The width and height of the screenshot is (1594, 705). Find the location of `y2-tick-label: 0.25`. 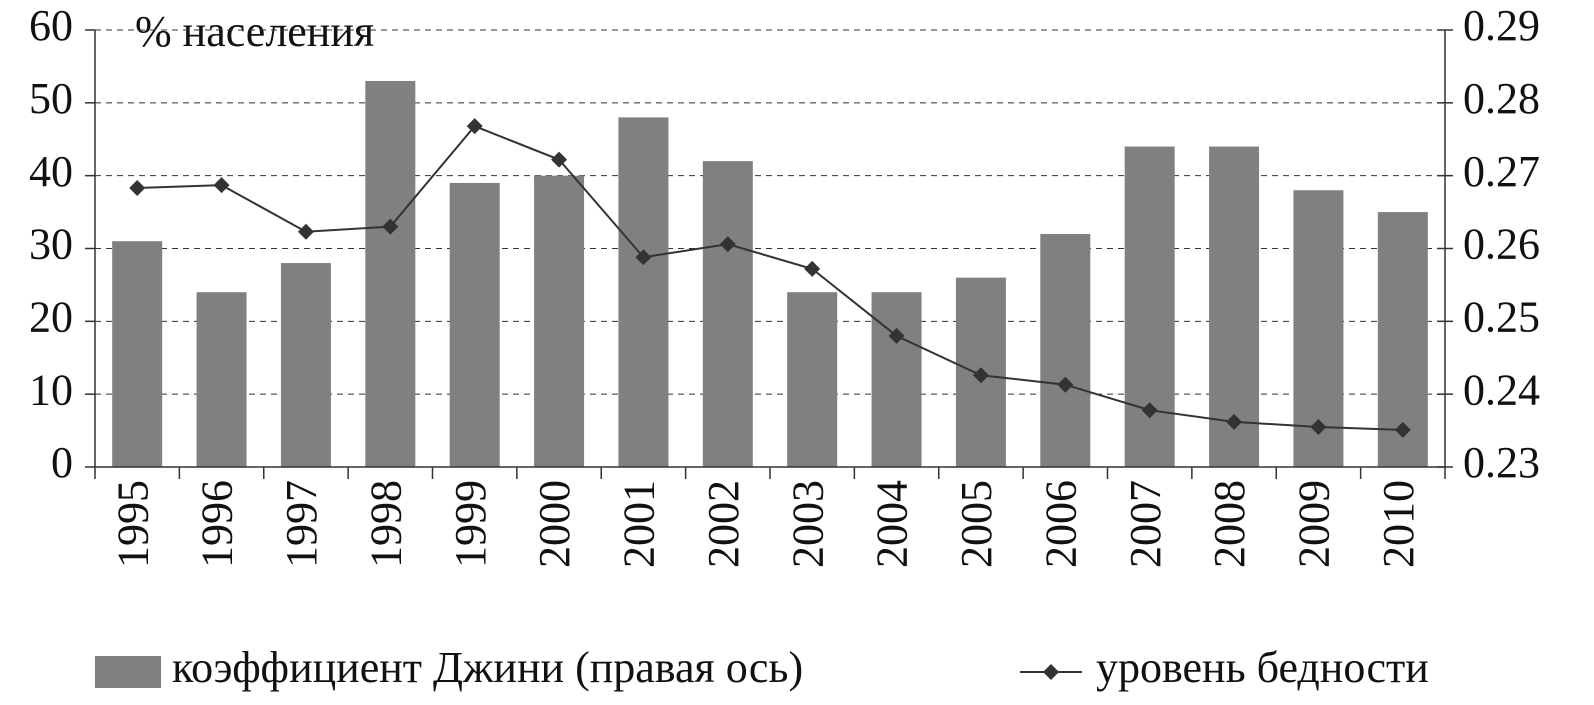

y2-tick-label: 0.25 is located at coordinates (1501, 316).